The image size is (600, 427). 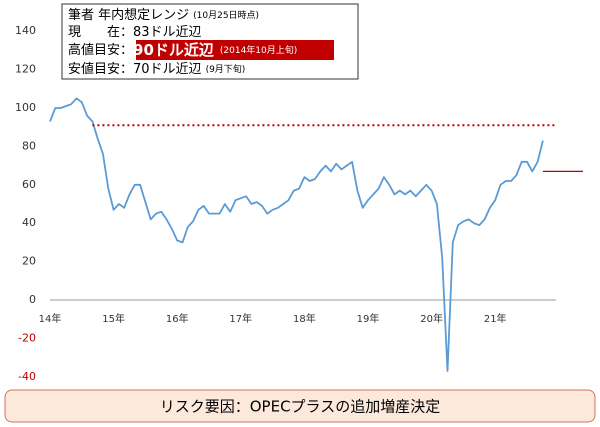 What do you see at coordinates (226, 15) in the screenshot?
I see `note-title-note: (10月25日時点)` at bounding box center [226, 15].